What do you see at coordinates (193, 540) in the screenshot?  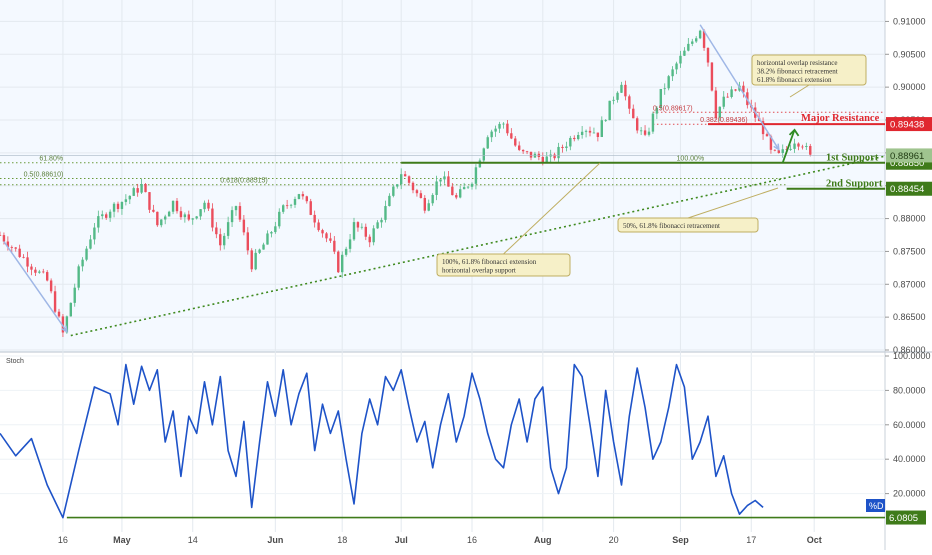 I see `x-tick-label: 14` at bounding box center [193, 540].